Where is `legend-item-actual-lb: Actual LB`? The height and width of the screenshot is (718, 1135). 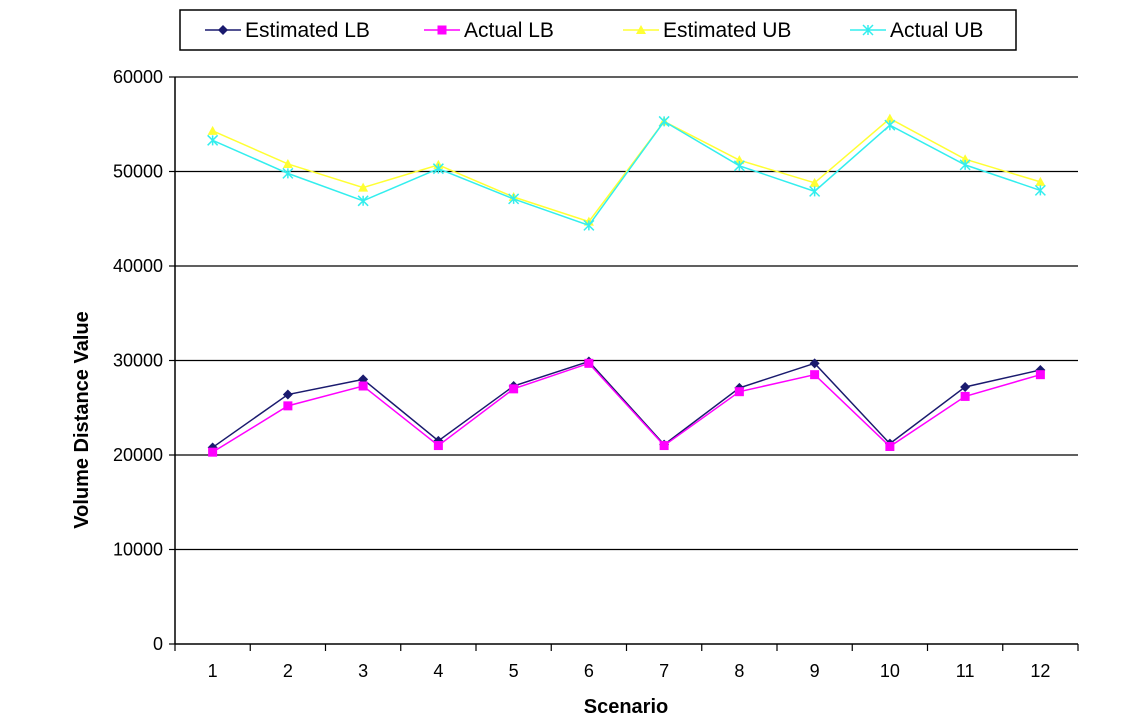 legend-item-actual-lb: Actual LB is located at coordinates (489, 30).